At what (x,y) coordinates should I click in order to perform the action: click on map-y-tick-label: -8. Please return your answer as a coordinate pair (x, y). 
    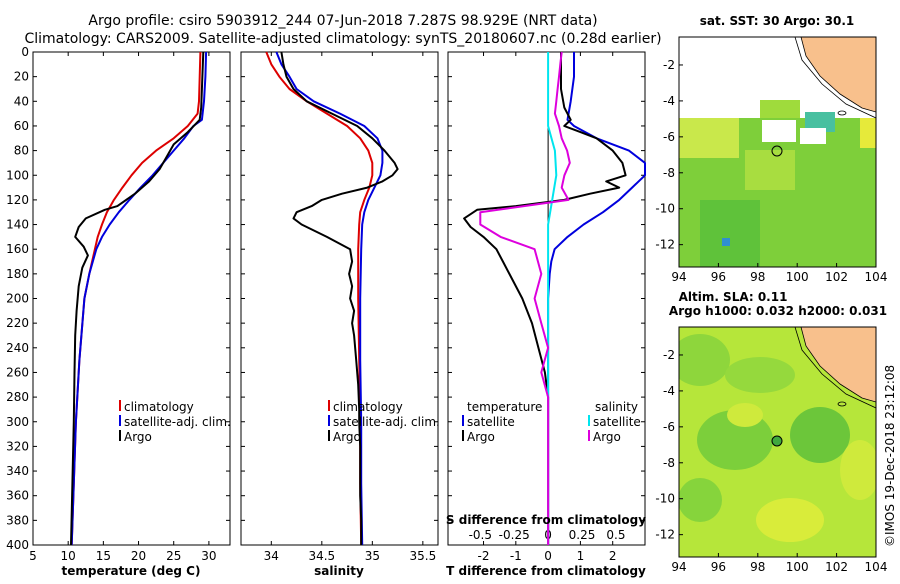
    Looking at the image, I should click on (669, 463).